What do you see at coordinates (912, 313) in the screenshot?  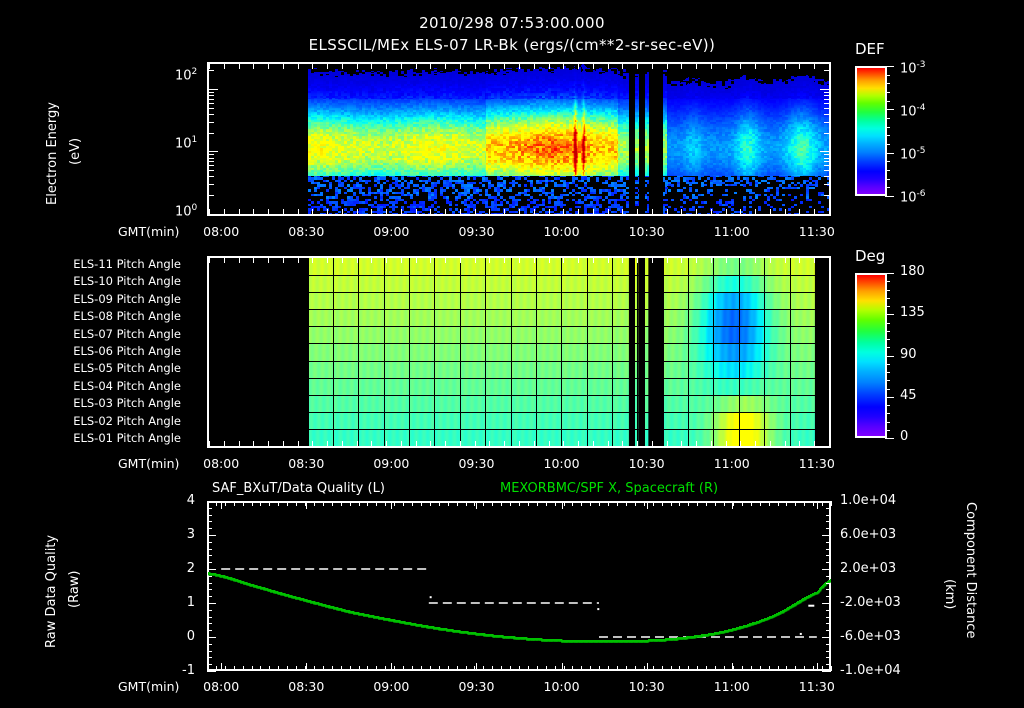 I see `deg-colorbar-label: 135` at bounding box center [912, 313].